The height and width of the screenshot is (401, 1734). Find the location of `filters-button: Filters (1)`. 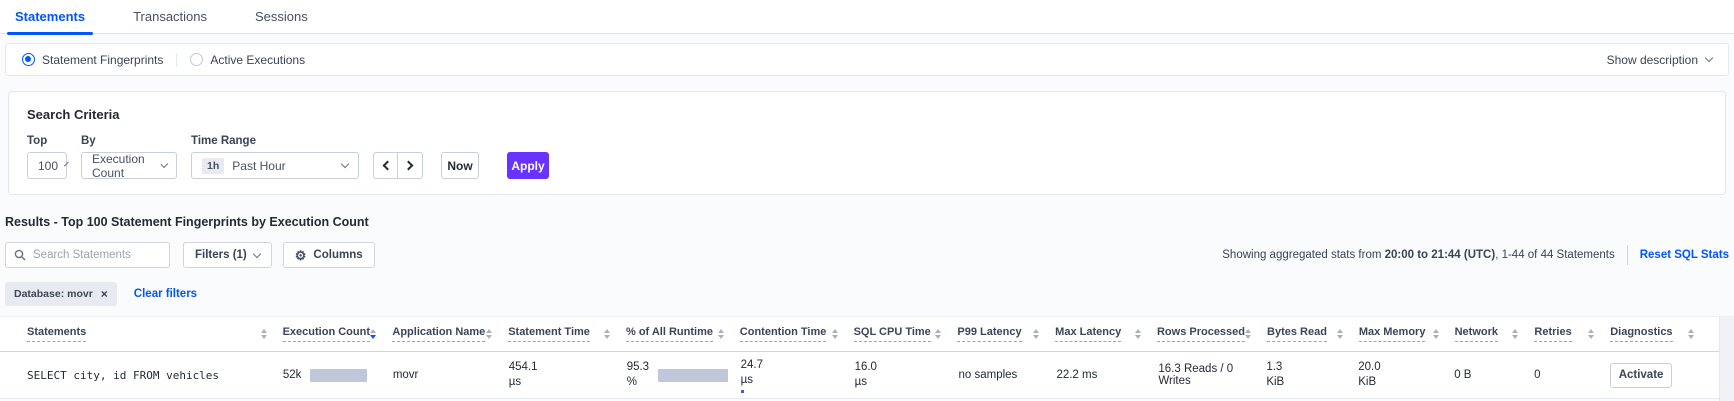

filters-button: Filters (1) is located at coordinates (227, 255).